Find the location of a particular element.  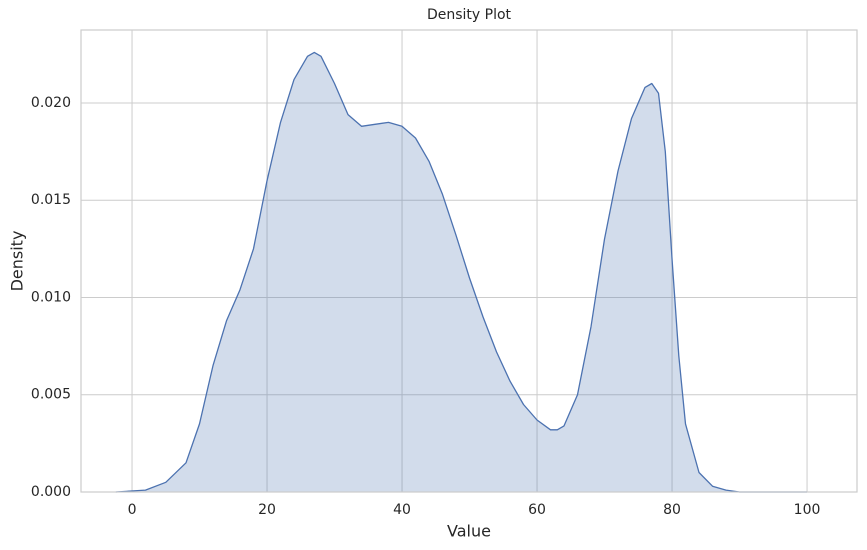

x-tick-label: 60 is located at coordinates (537, 510).